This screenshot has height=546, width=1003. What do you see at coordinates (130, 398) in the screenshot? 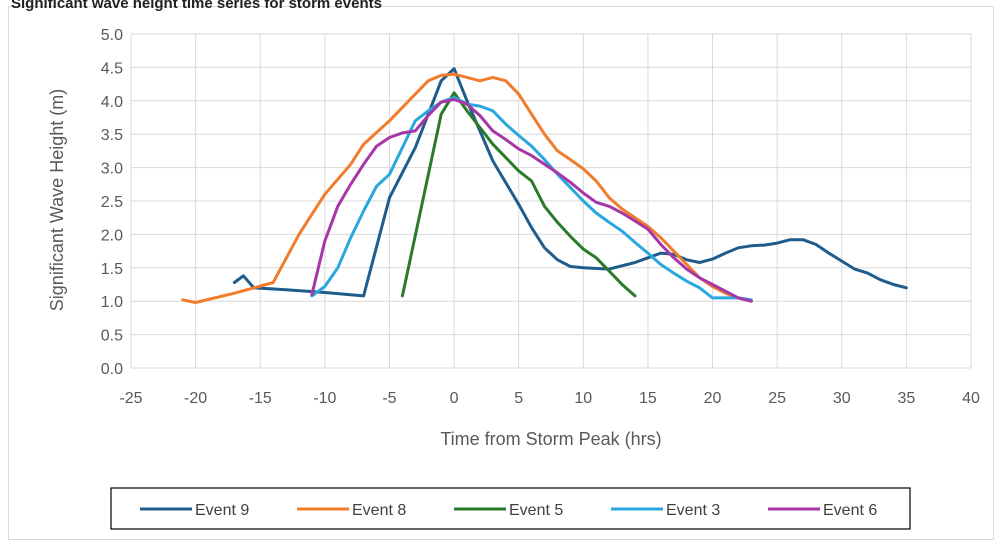
I see `x-tick-label: -25` at bounding box center [130, 398].